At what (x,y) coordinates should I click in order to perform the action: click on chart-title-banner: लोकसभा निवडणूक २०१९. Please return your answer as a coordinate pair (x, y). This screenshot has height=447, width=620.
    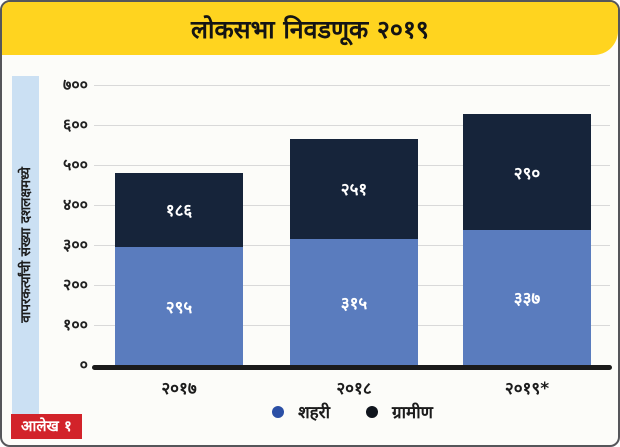
    Looking at the image, I should click on (310, 28).